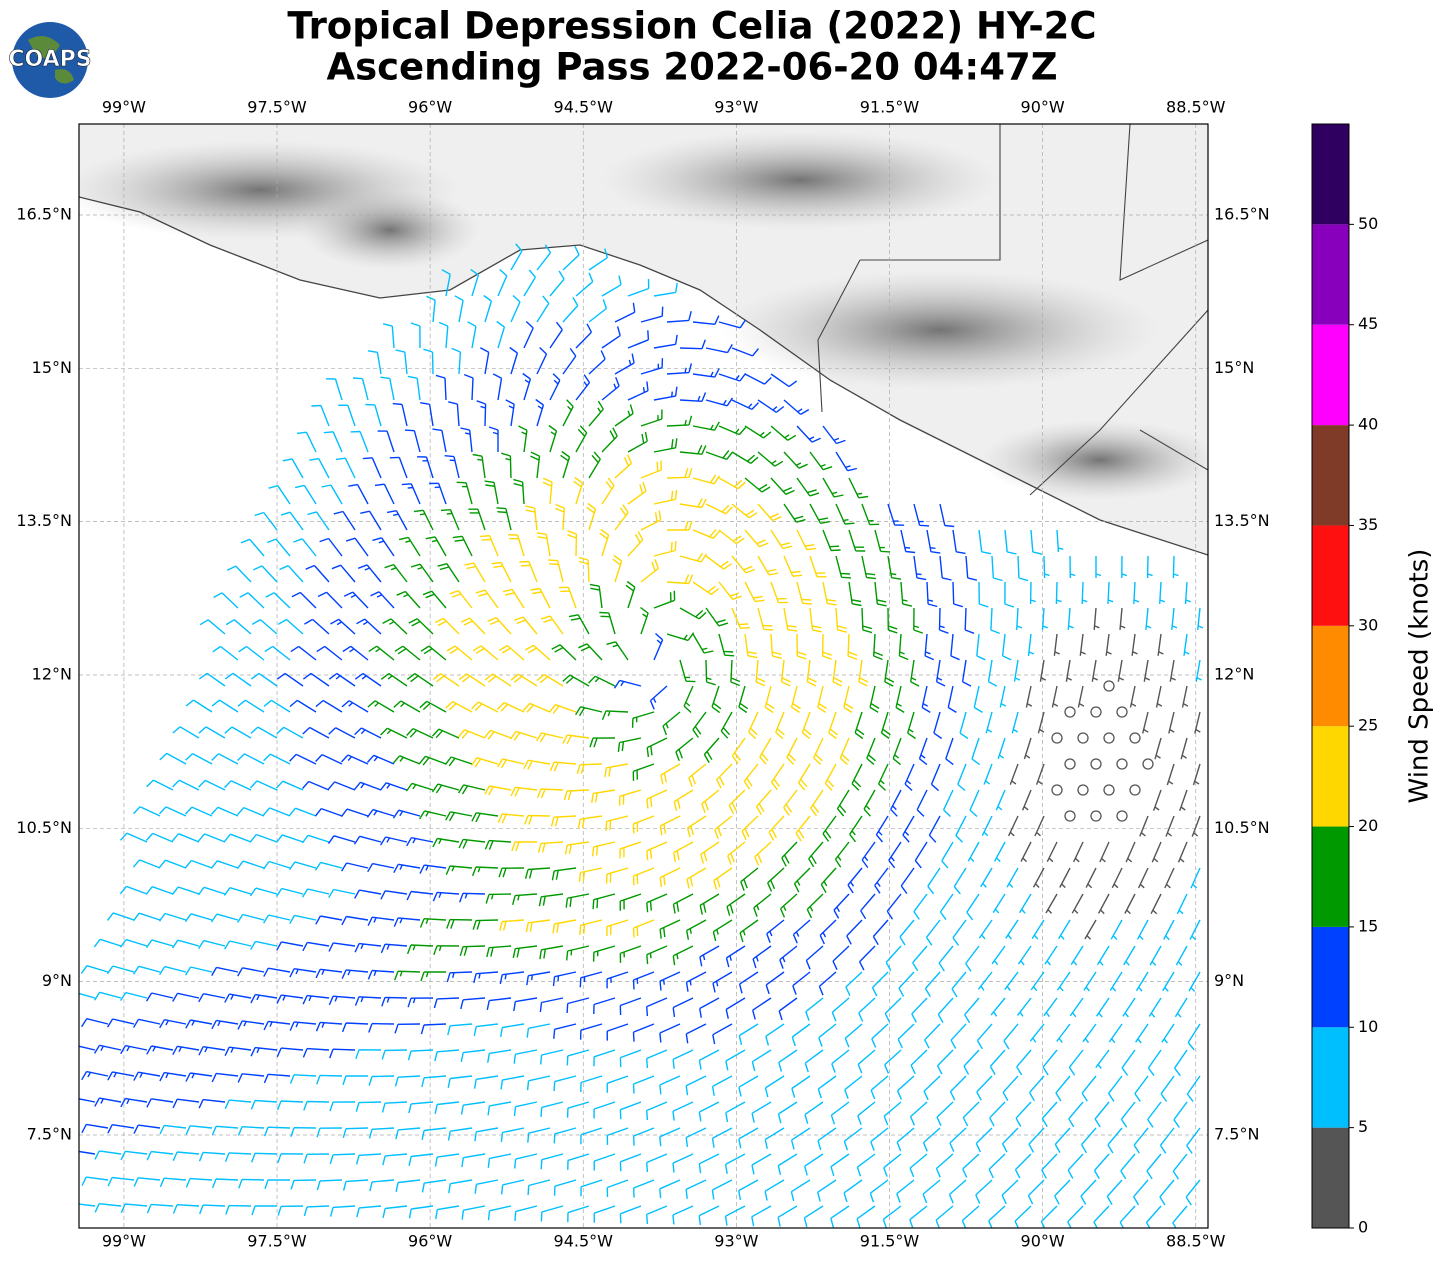 The image size is (1448, 1264). I want to click on calm-marker, so click(1070, 816).